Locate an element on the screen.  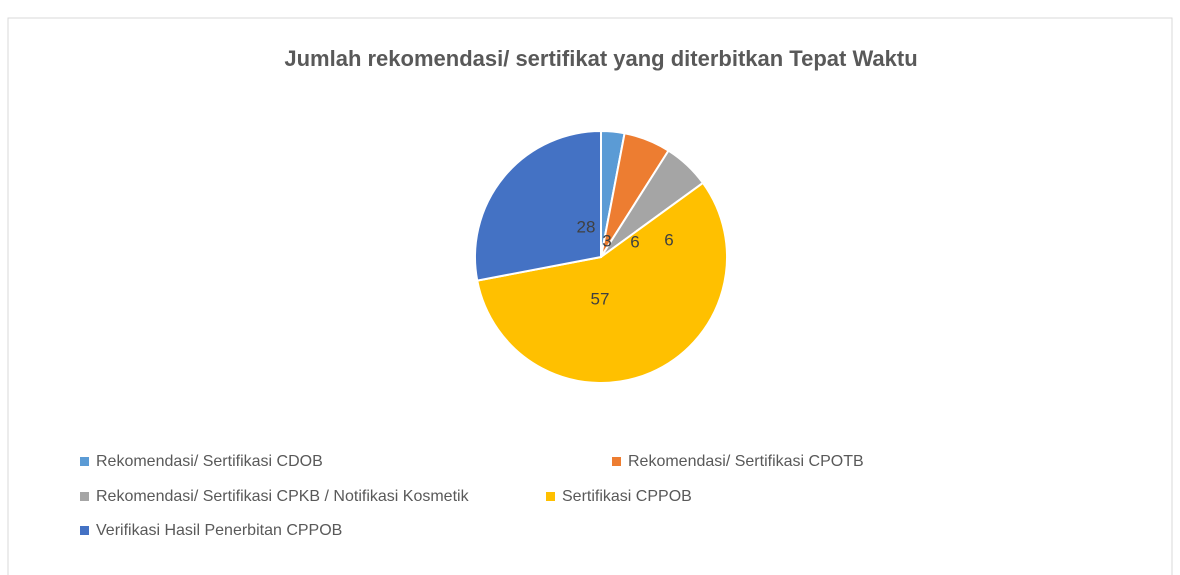
data-label: 28 is located at coordinates (586, 226).